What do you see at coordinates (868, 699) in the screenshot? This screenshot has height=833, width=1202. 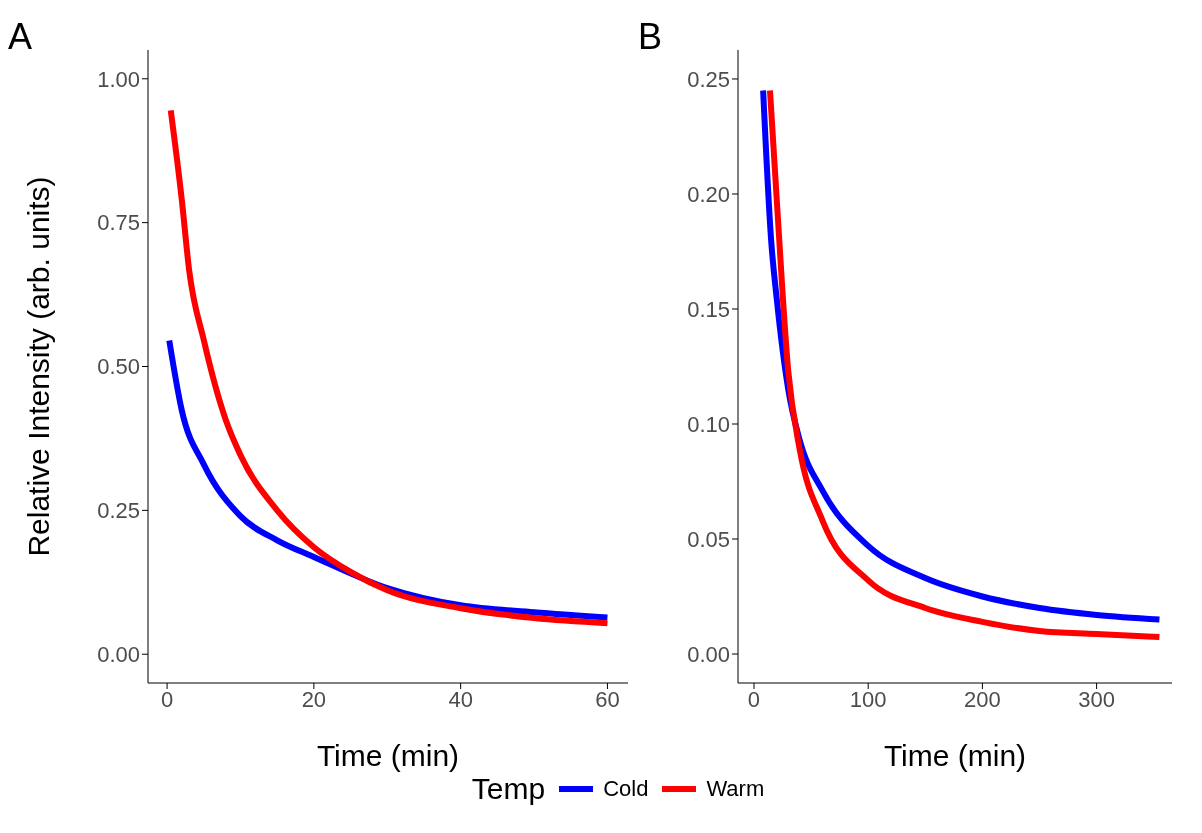 I see `x-tick-label: 100` at bounding box center [868, 699].